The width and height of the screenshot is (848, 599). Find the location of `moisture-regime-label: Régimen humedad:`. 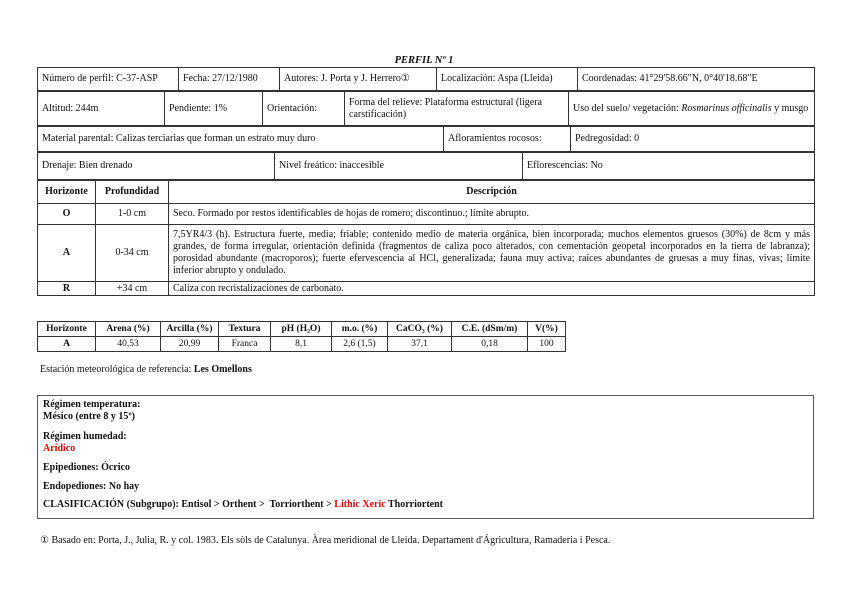

moisture-regime-label: Régimen humedad: is located at coordinates (85, 436).